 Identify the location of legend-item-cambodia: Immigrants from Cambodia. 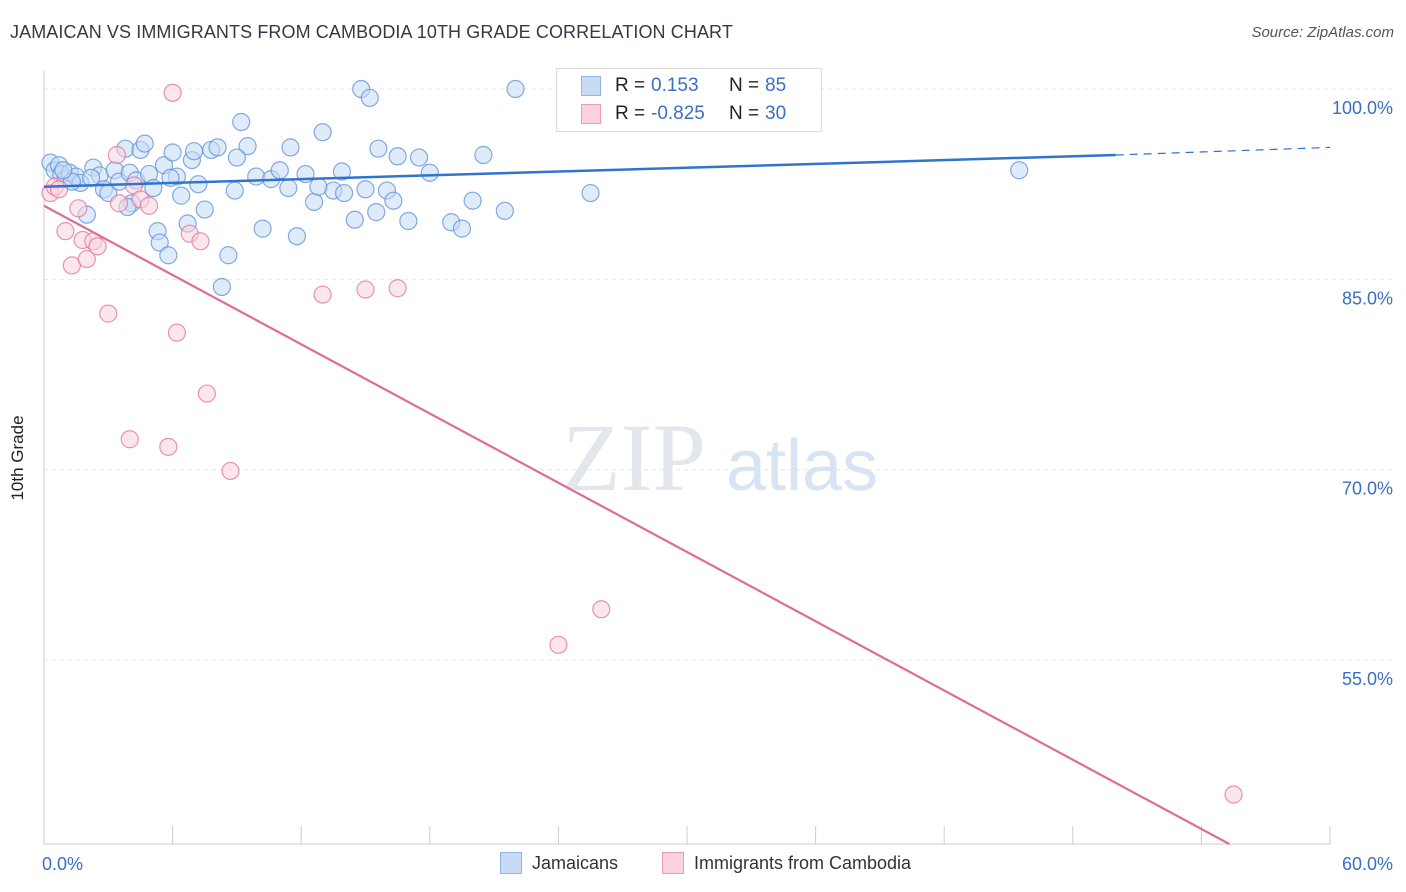
(786, 863).